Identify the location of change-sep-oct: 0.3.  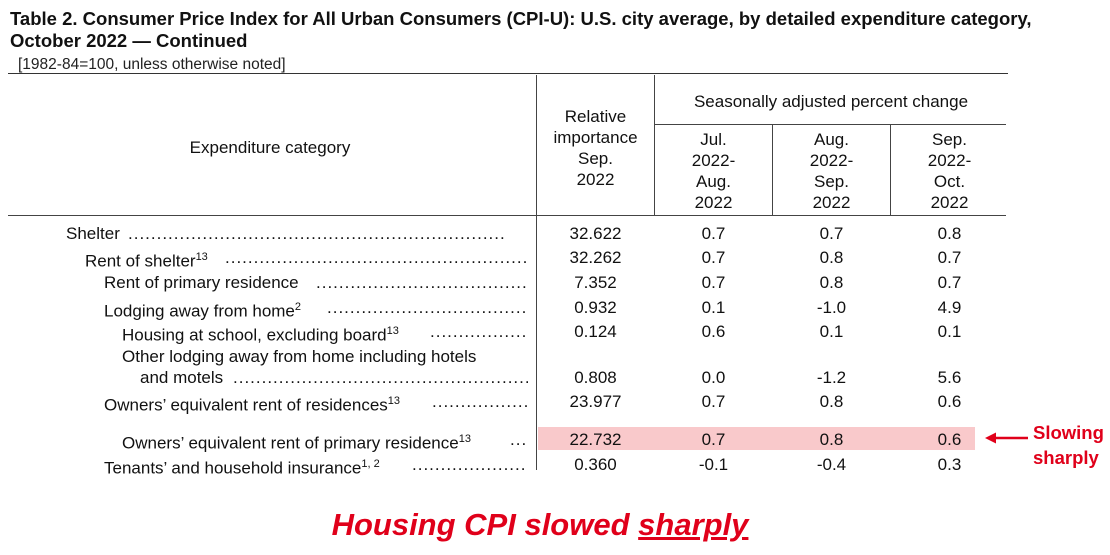
(949, 464).